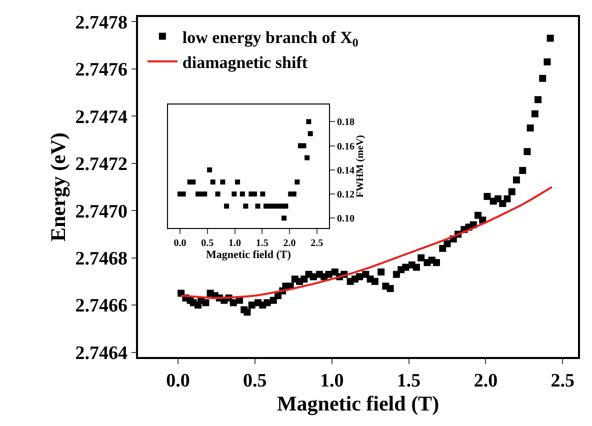  I want to click on y-tick-label: 0.16, so click(345, 146).